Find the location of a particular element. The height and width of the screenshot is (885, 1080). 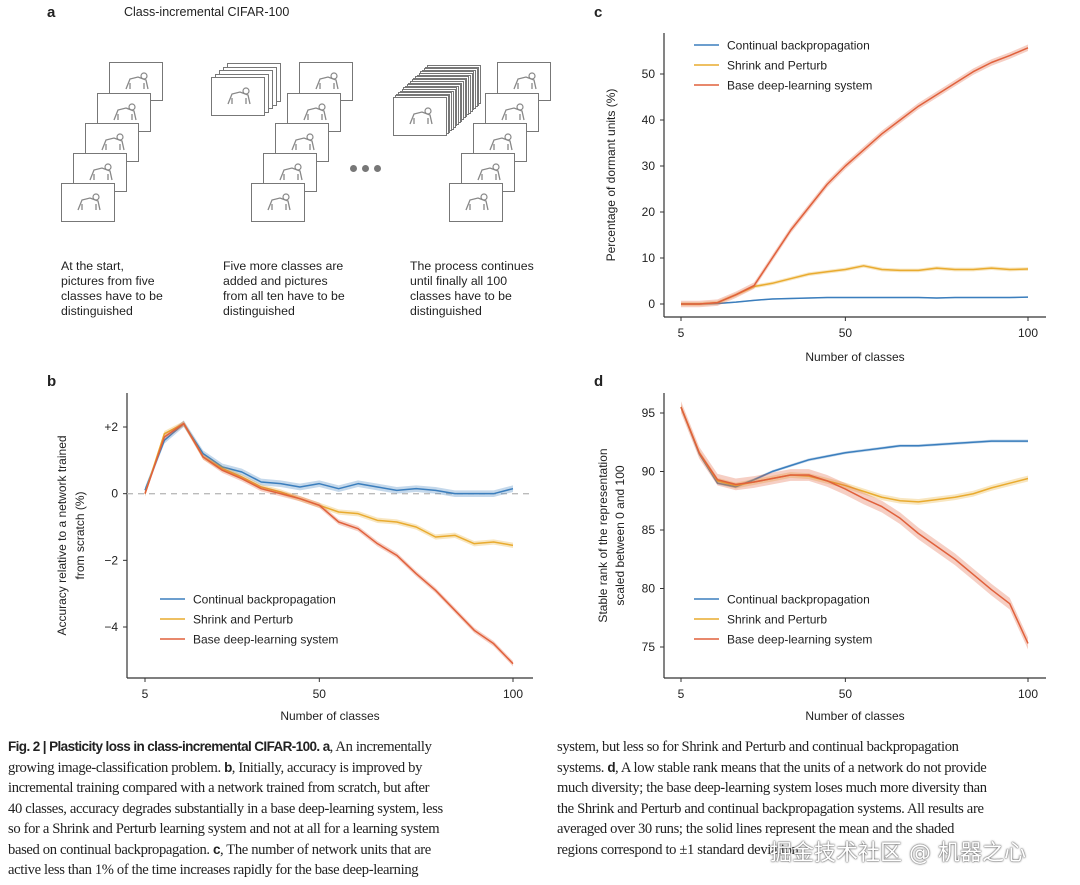

y-axis-label: Stable rank of the representation is located at coordinates (603, 535).